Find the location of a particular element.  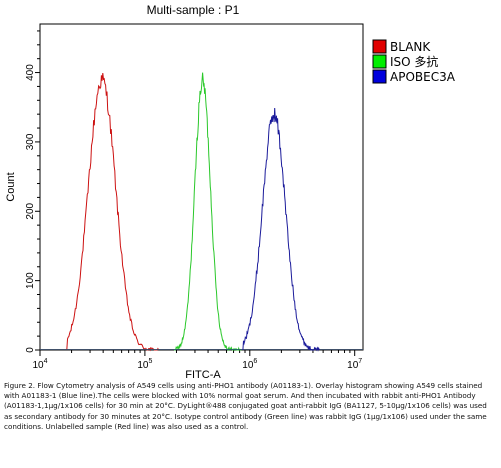

x-tick-exponent: 4 is located at coordinates (46, 361).